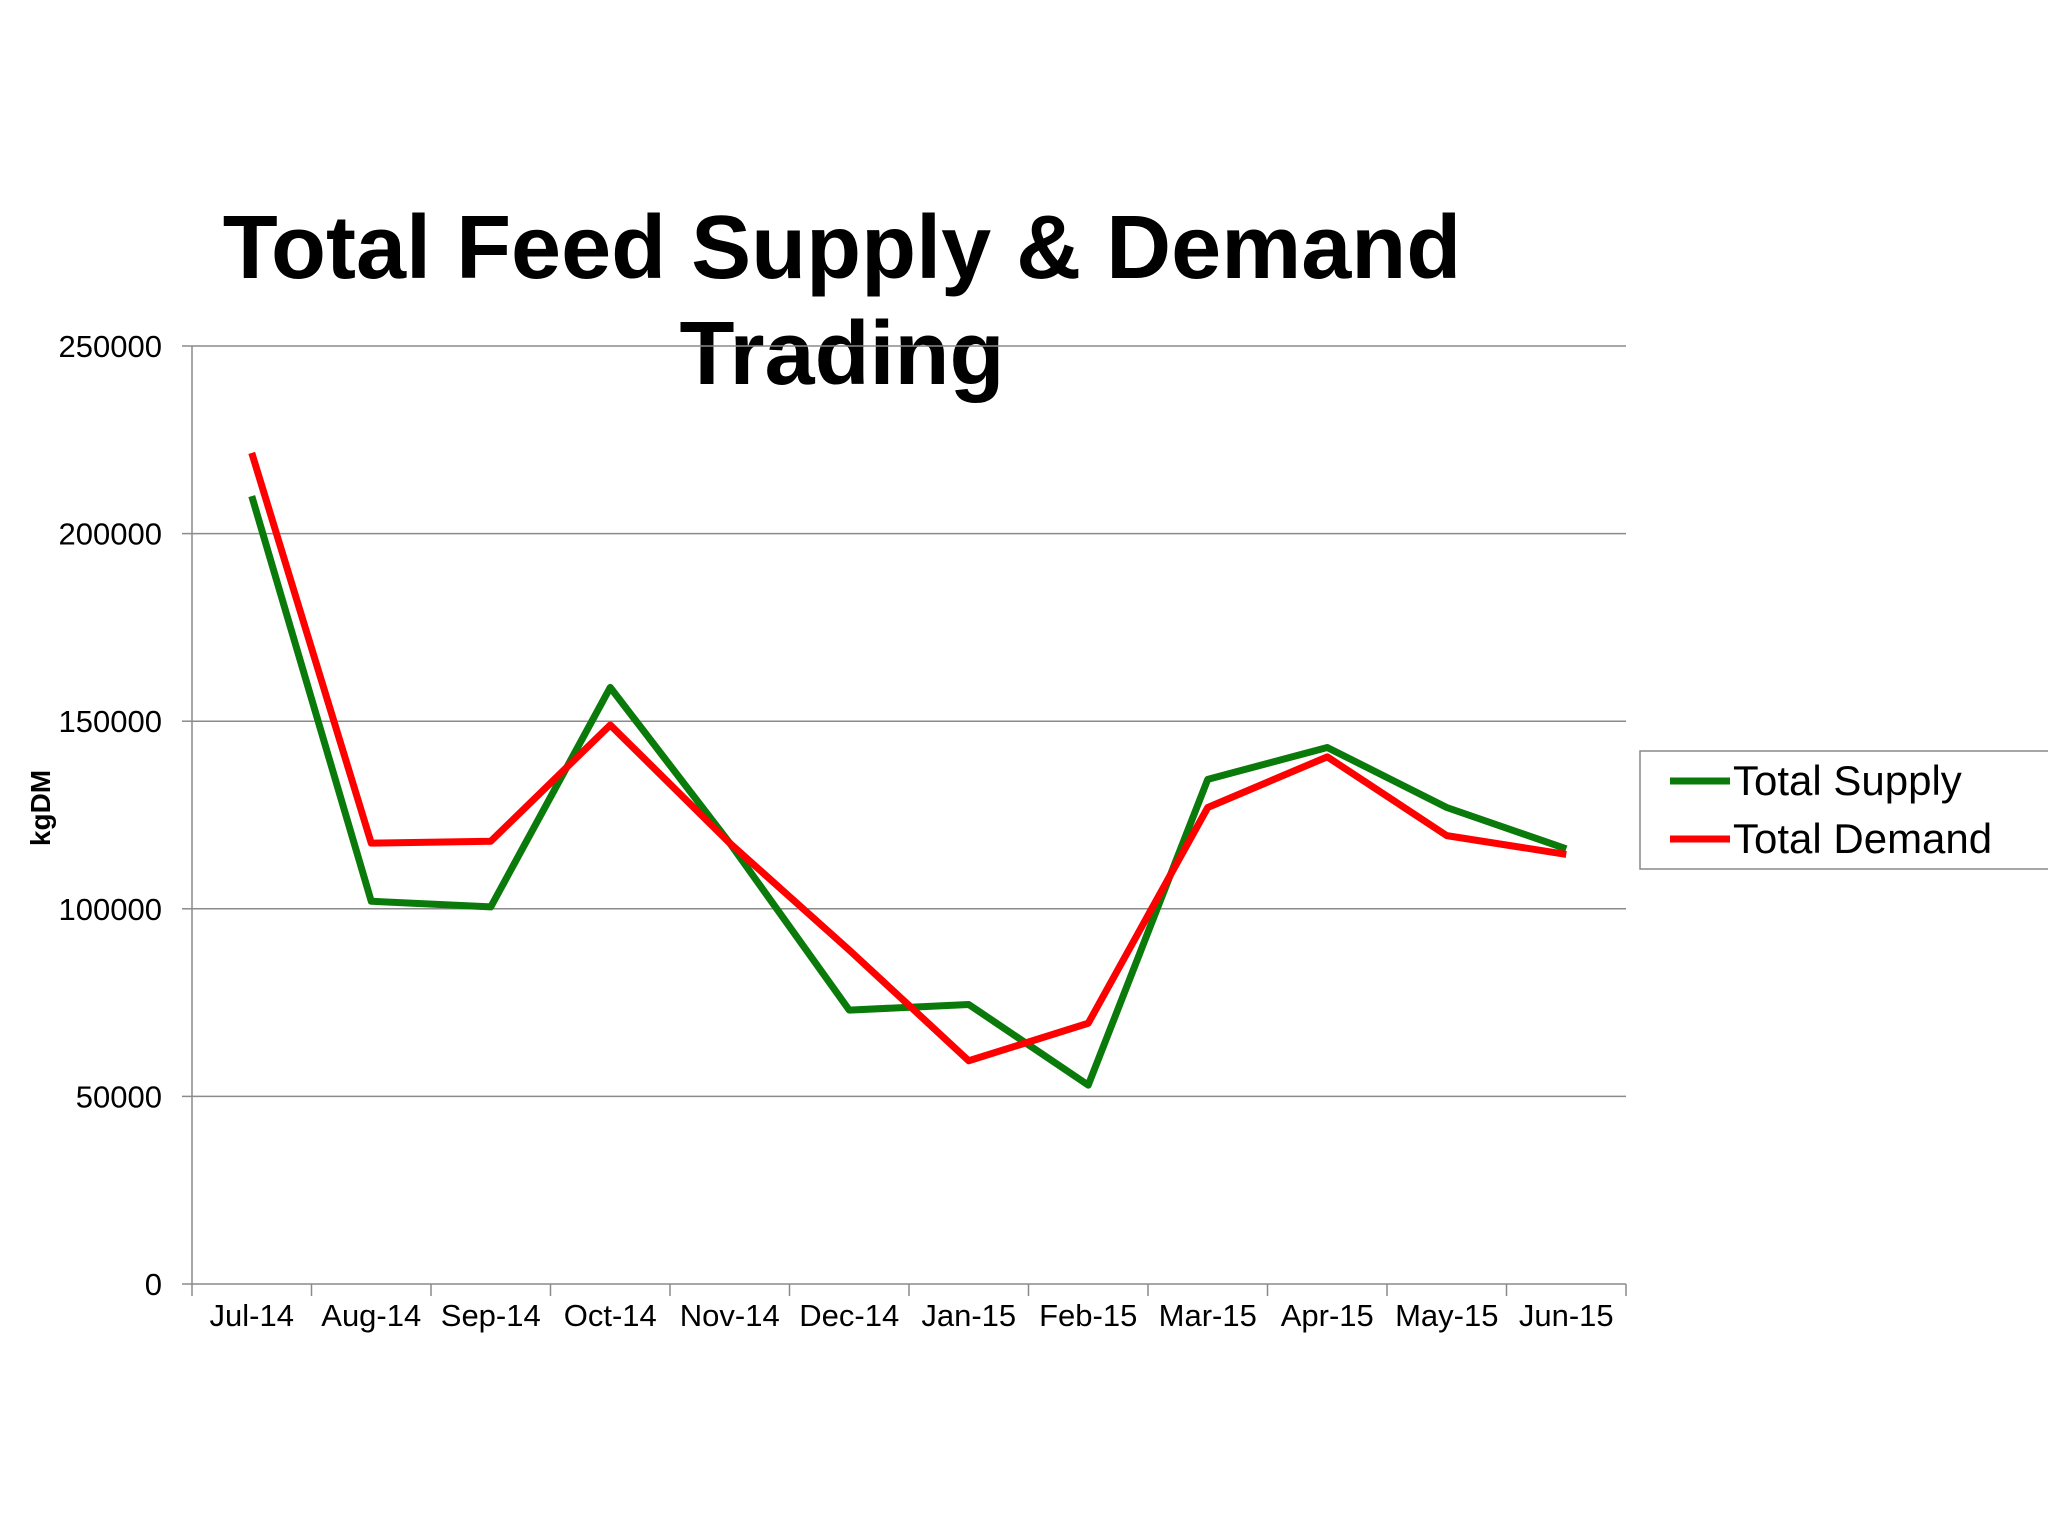  I want to click on legend-label-total-demand: Total Demand, so click(1862, 838).